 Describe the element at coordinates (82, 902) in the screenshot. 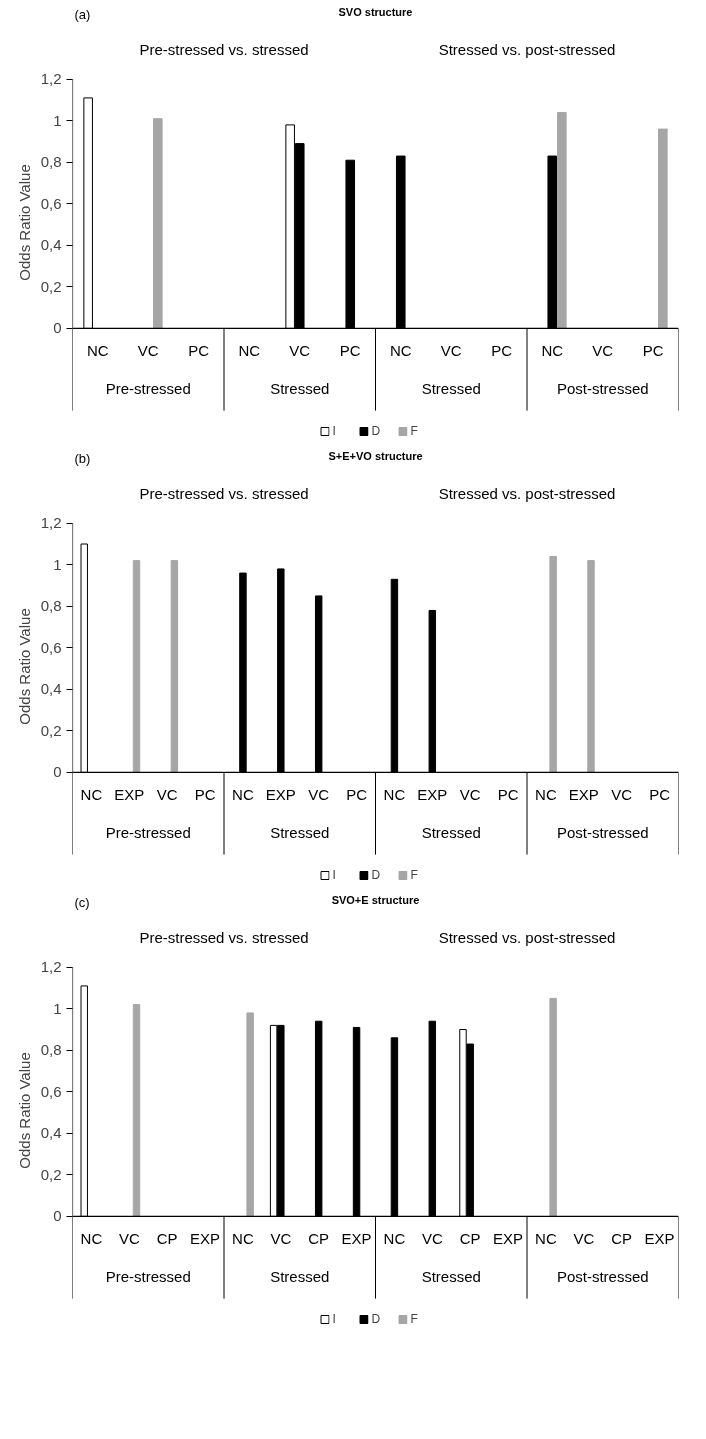

I see `text: (c)` at that location.